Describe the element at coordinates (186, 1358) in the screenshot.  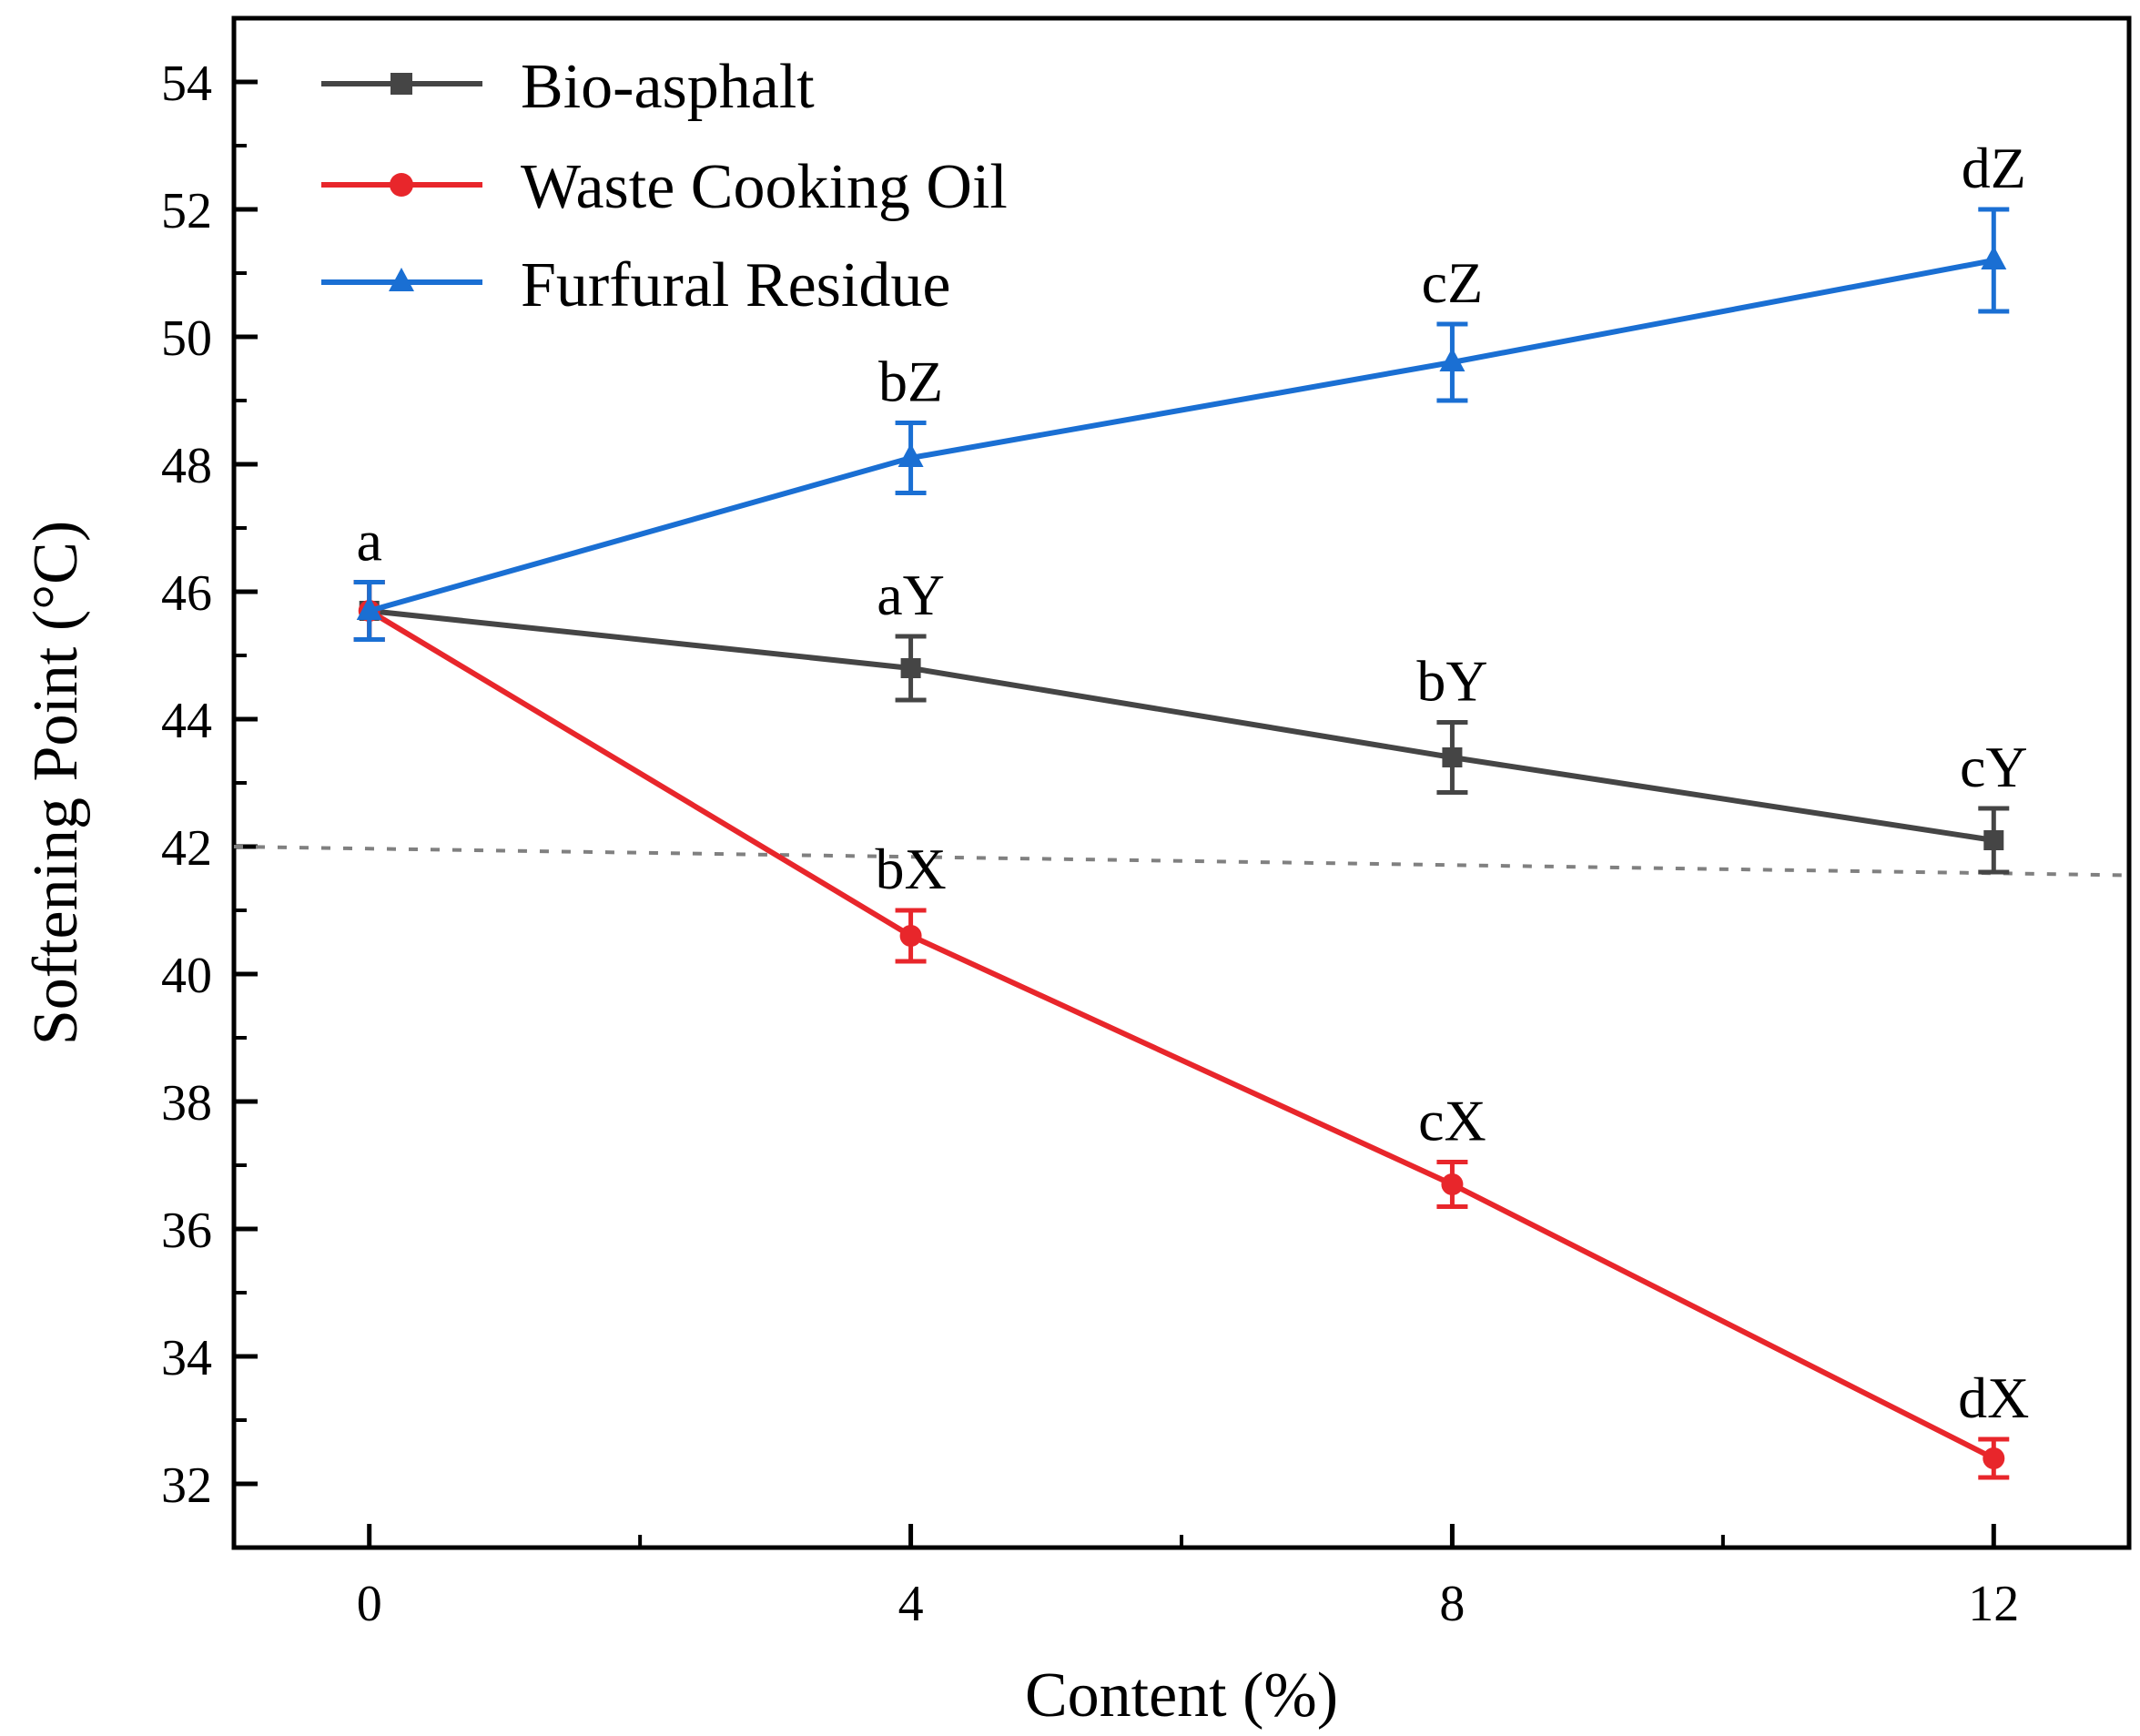
I see `y-tick-label: 34` at that location.